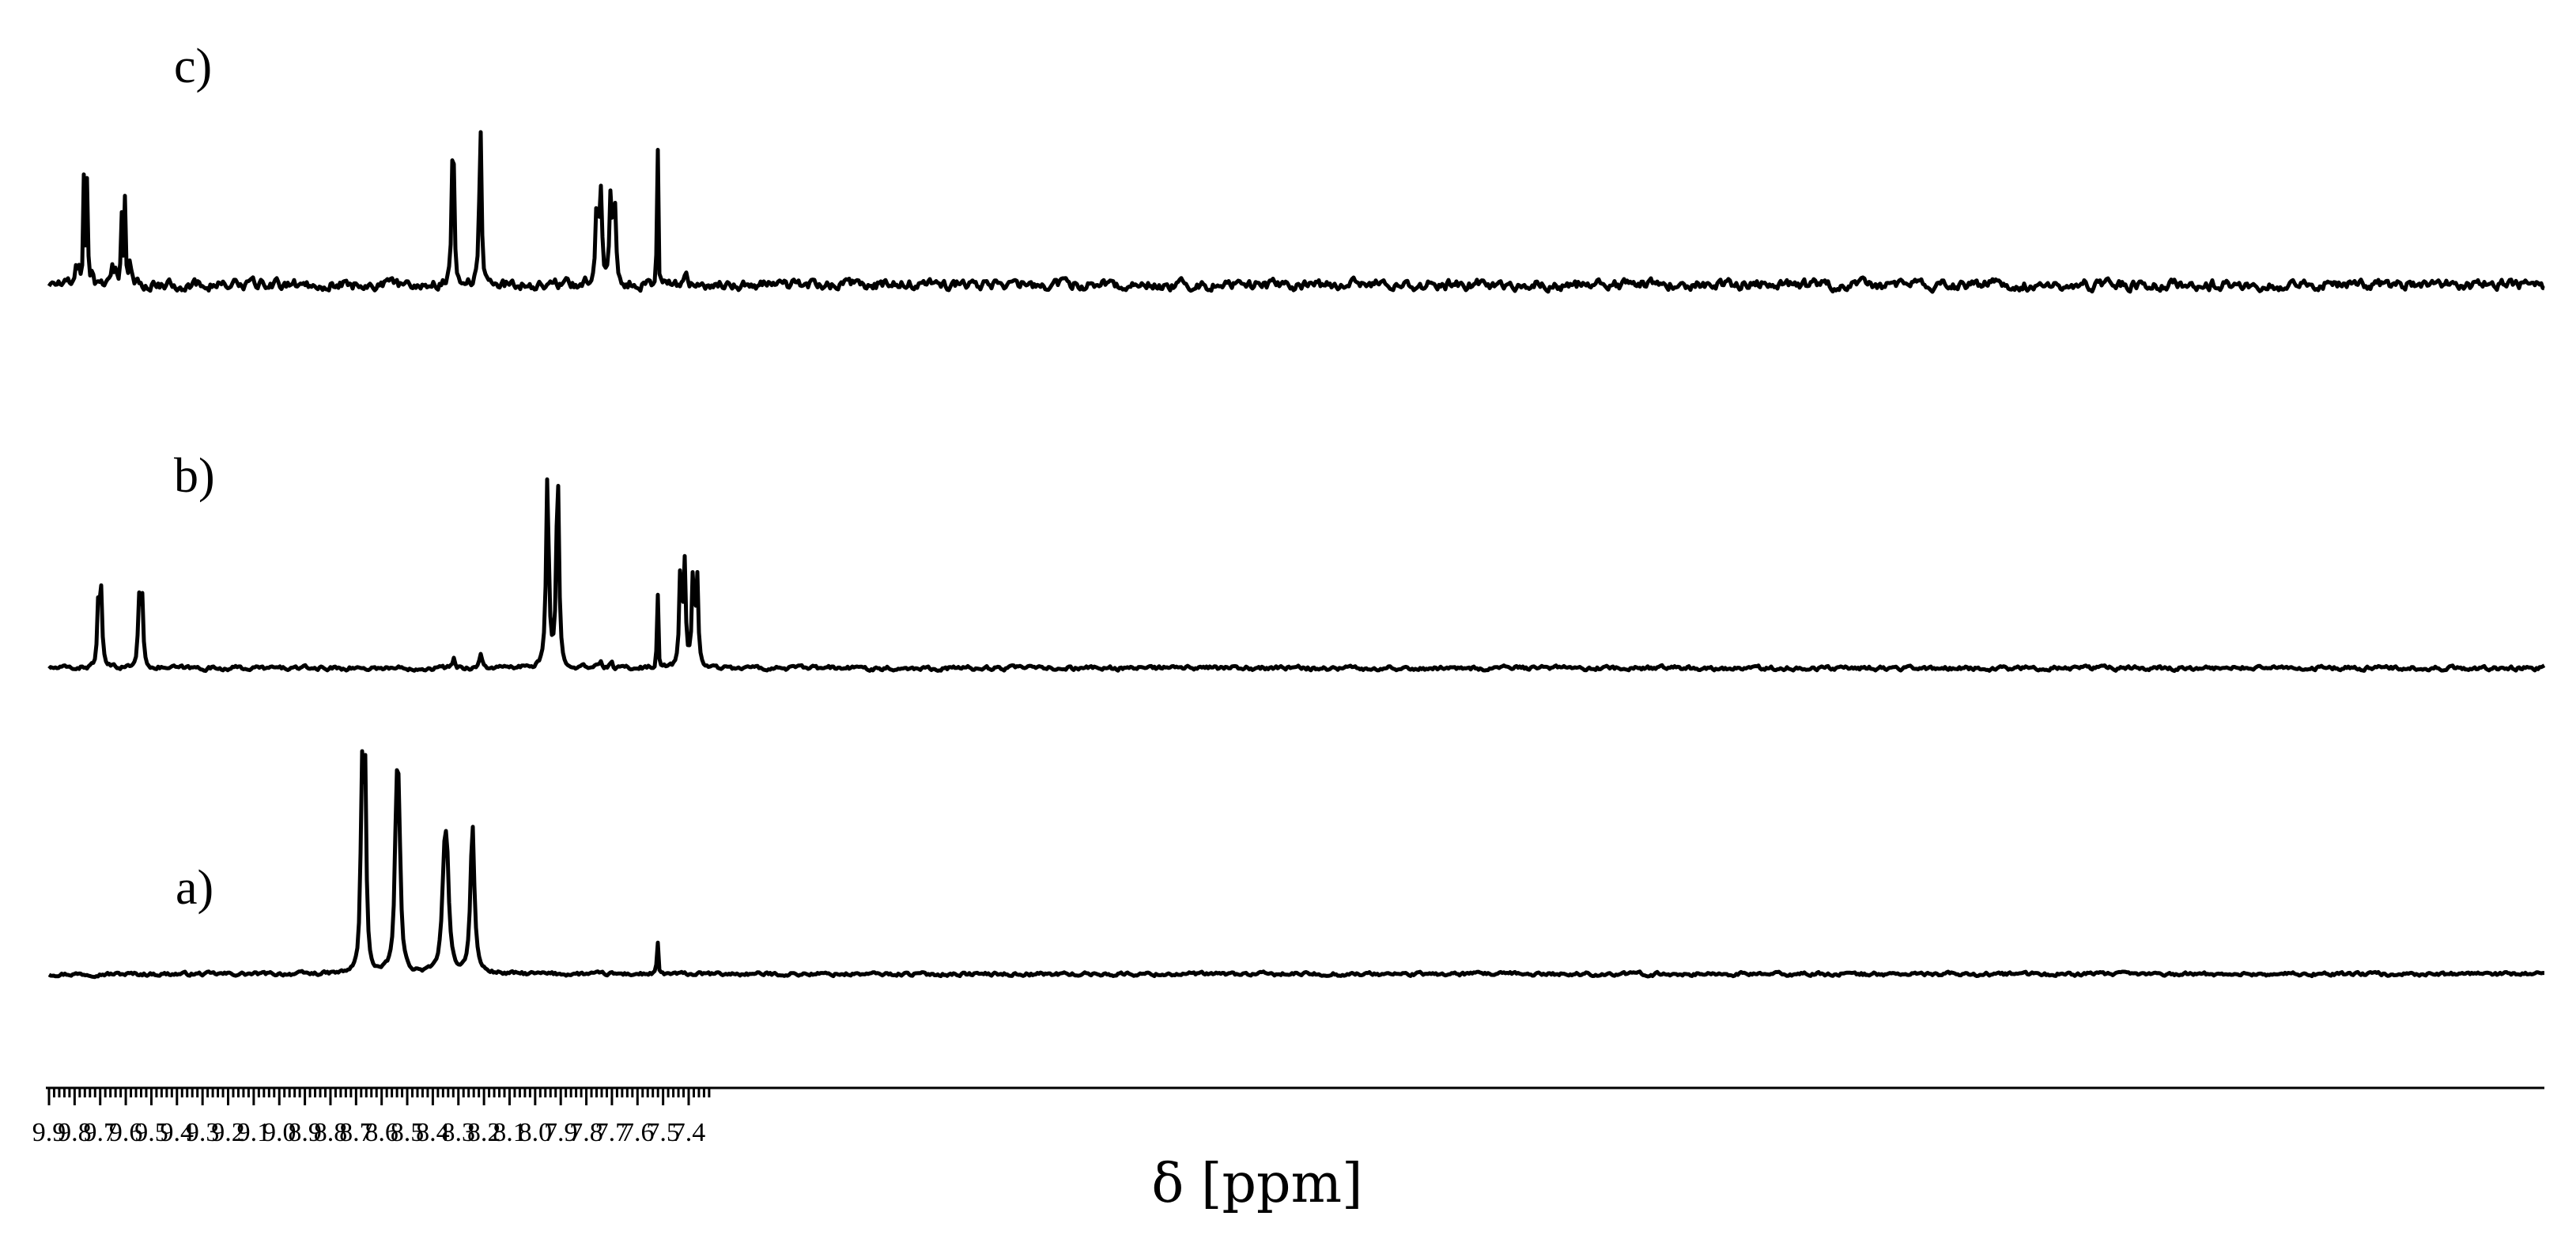 Image resolution: width=2576 pixels, height=1250 pixels. Describe the element at coordinates (100, 1132) in the screenshot. I see `x-tick-label: 9.7` at that location.